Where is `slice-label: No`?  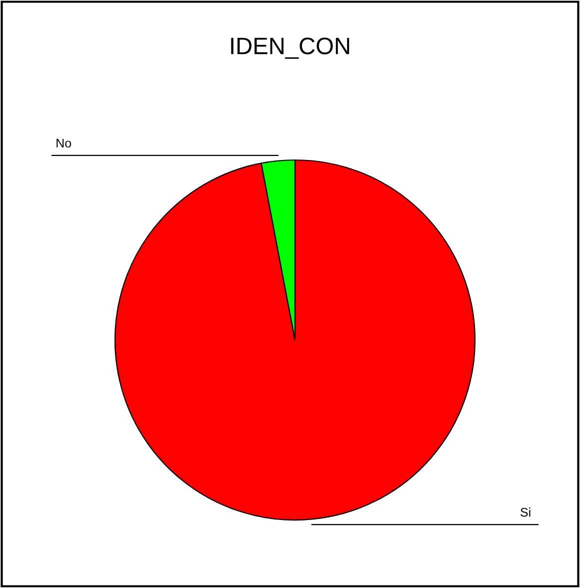
slice-label: No is located at coordinates (64, 143).